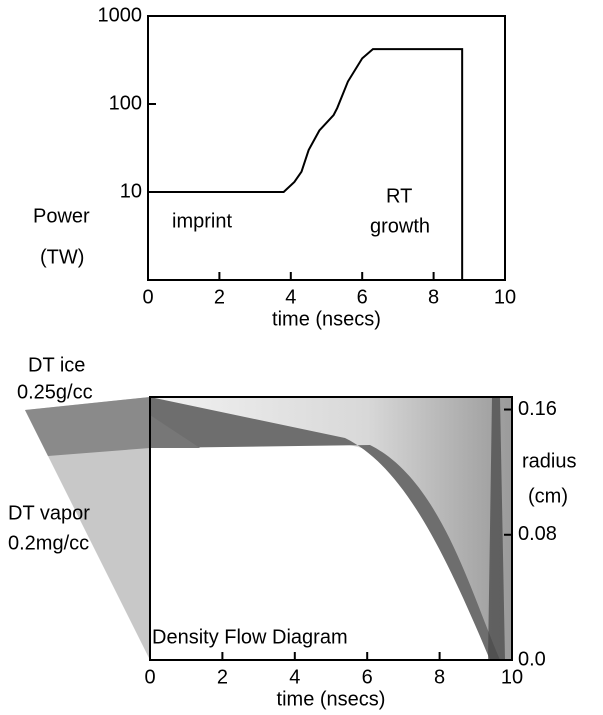 The height and width of the screenshot is (715, 603). What do you see at coordinates (87, 426) in the screenshot?
I see `ice-wedge` at bounding box center [87, 426].